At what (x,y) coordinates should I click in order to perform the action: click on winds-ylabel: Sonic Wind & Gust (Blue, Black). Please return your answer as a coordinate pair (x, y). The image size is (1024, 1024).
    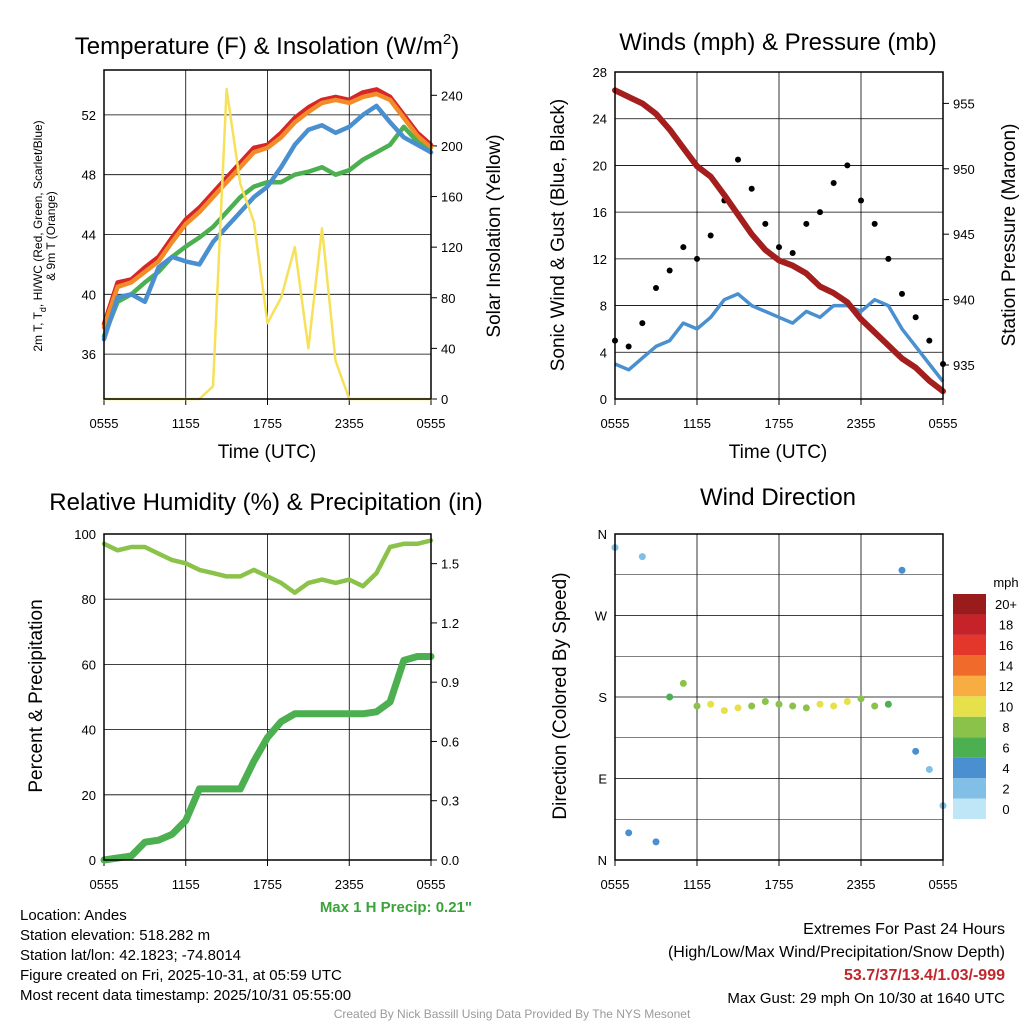
    Looking at the image, I should click on (558, 235).